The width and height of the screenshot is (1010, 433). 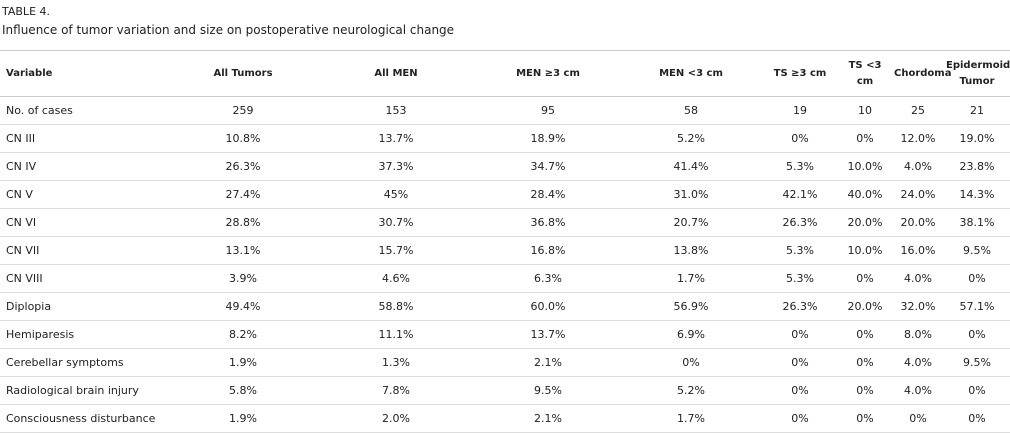 I want to click on row-label: Diplopia, so click(x=85, y=306).